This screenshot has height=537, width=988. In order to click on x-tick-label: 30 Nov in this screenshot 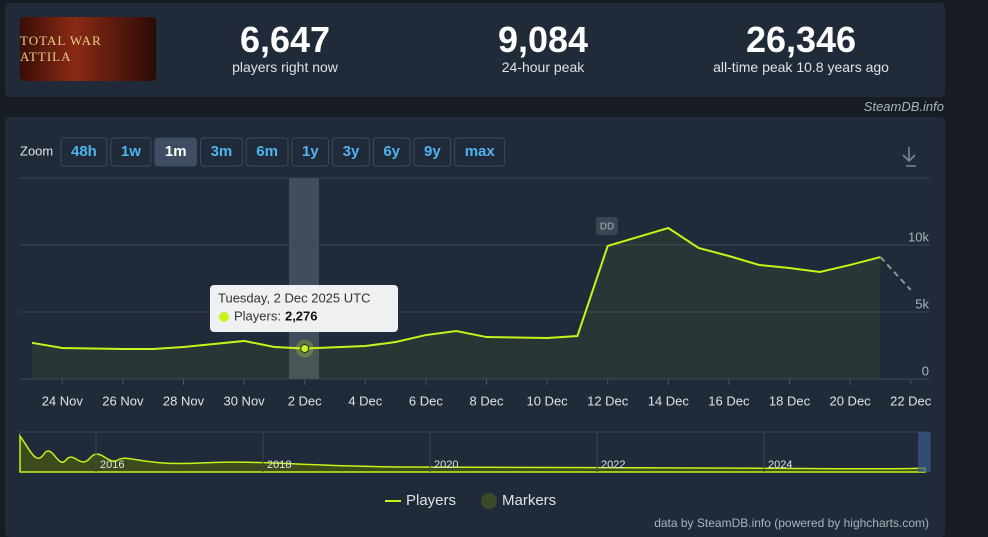, I will do `click(244, 400)`.